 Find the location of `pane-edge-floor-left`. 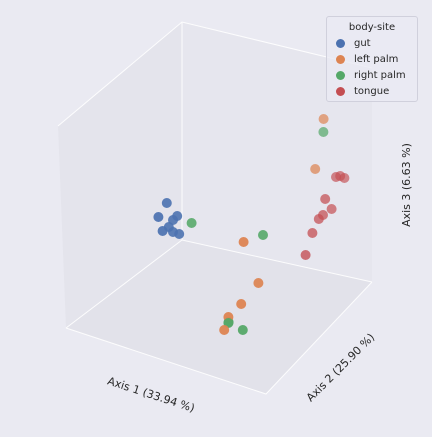

pane-edge-floor-left is located at coordinates (219, 284).